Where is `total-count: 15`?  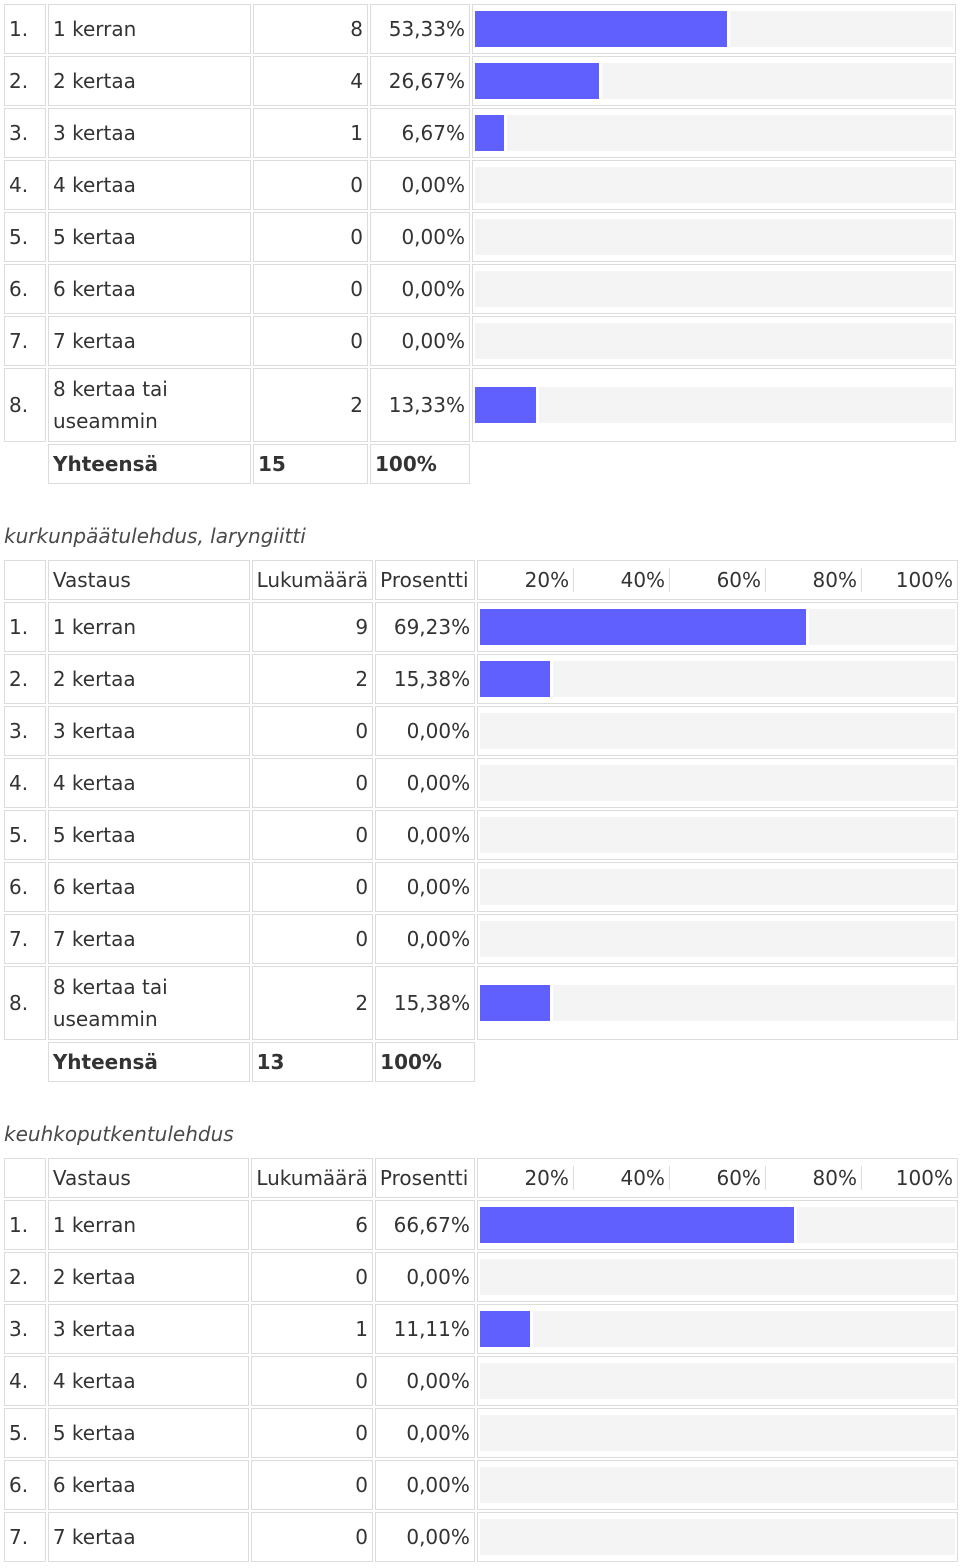 total-count: 15 is located at coordinates (310, 464).